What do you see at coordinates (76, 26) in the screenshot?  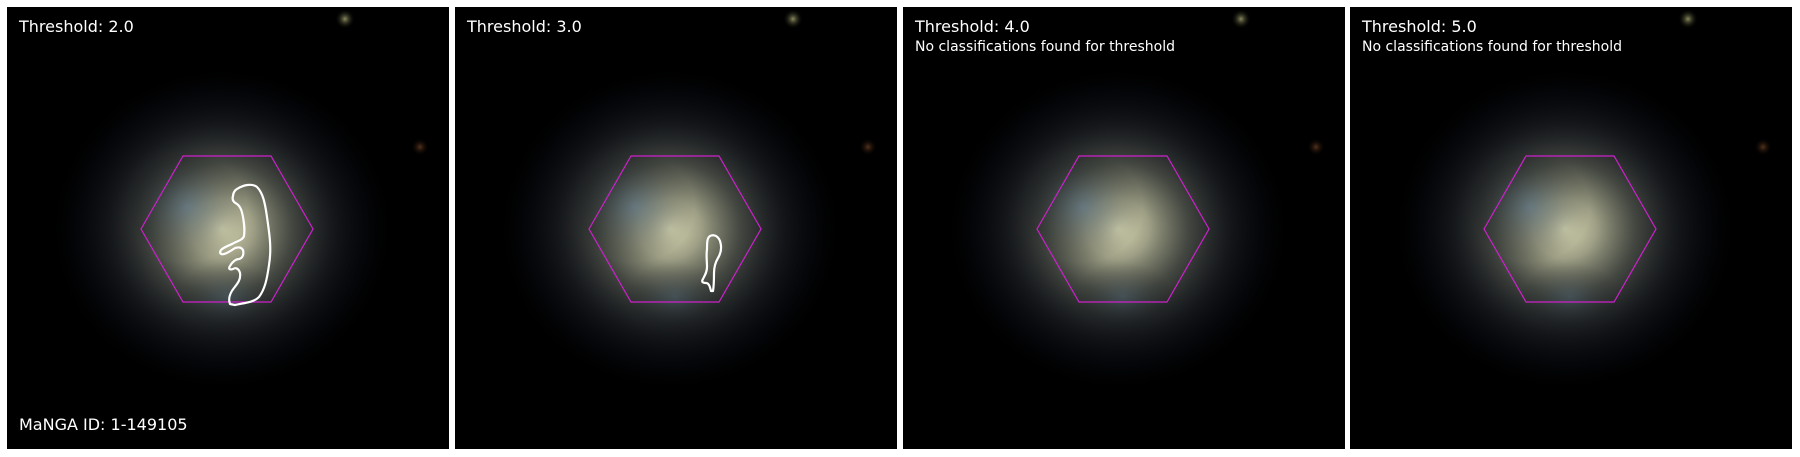 I see `threshold-title: Threshold: 2.0` at bounding box center [76, 26].